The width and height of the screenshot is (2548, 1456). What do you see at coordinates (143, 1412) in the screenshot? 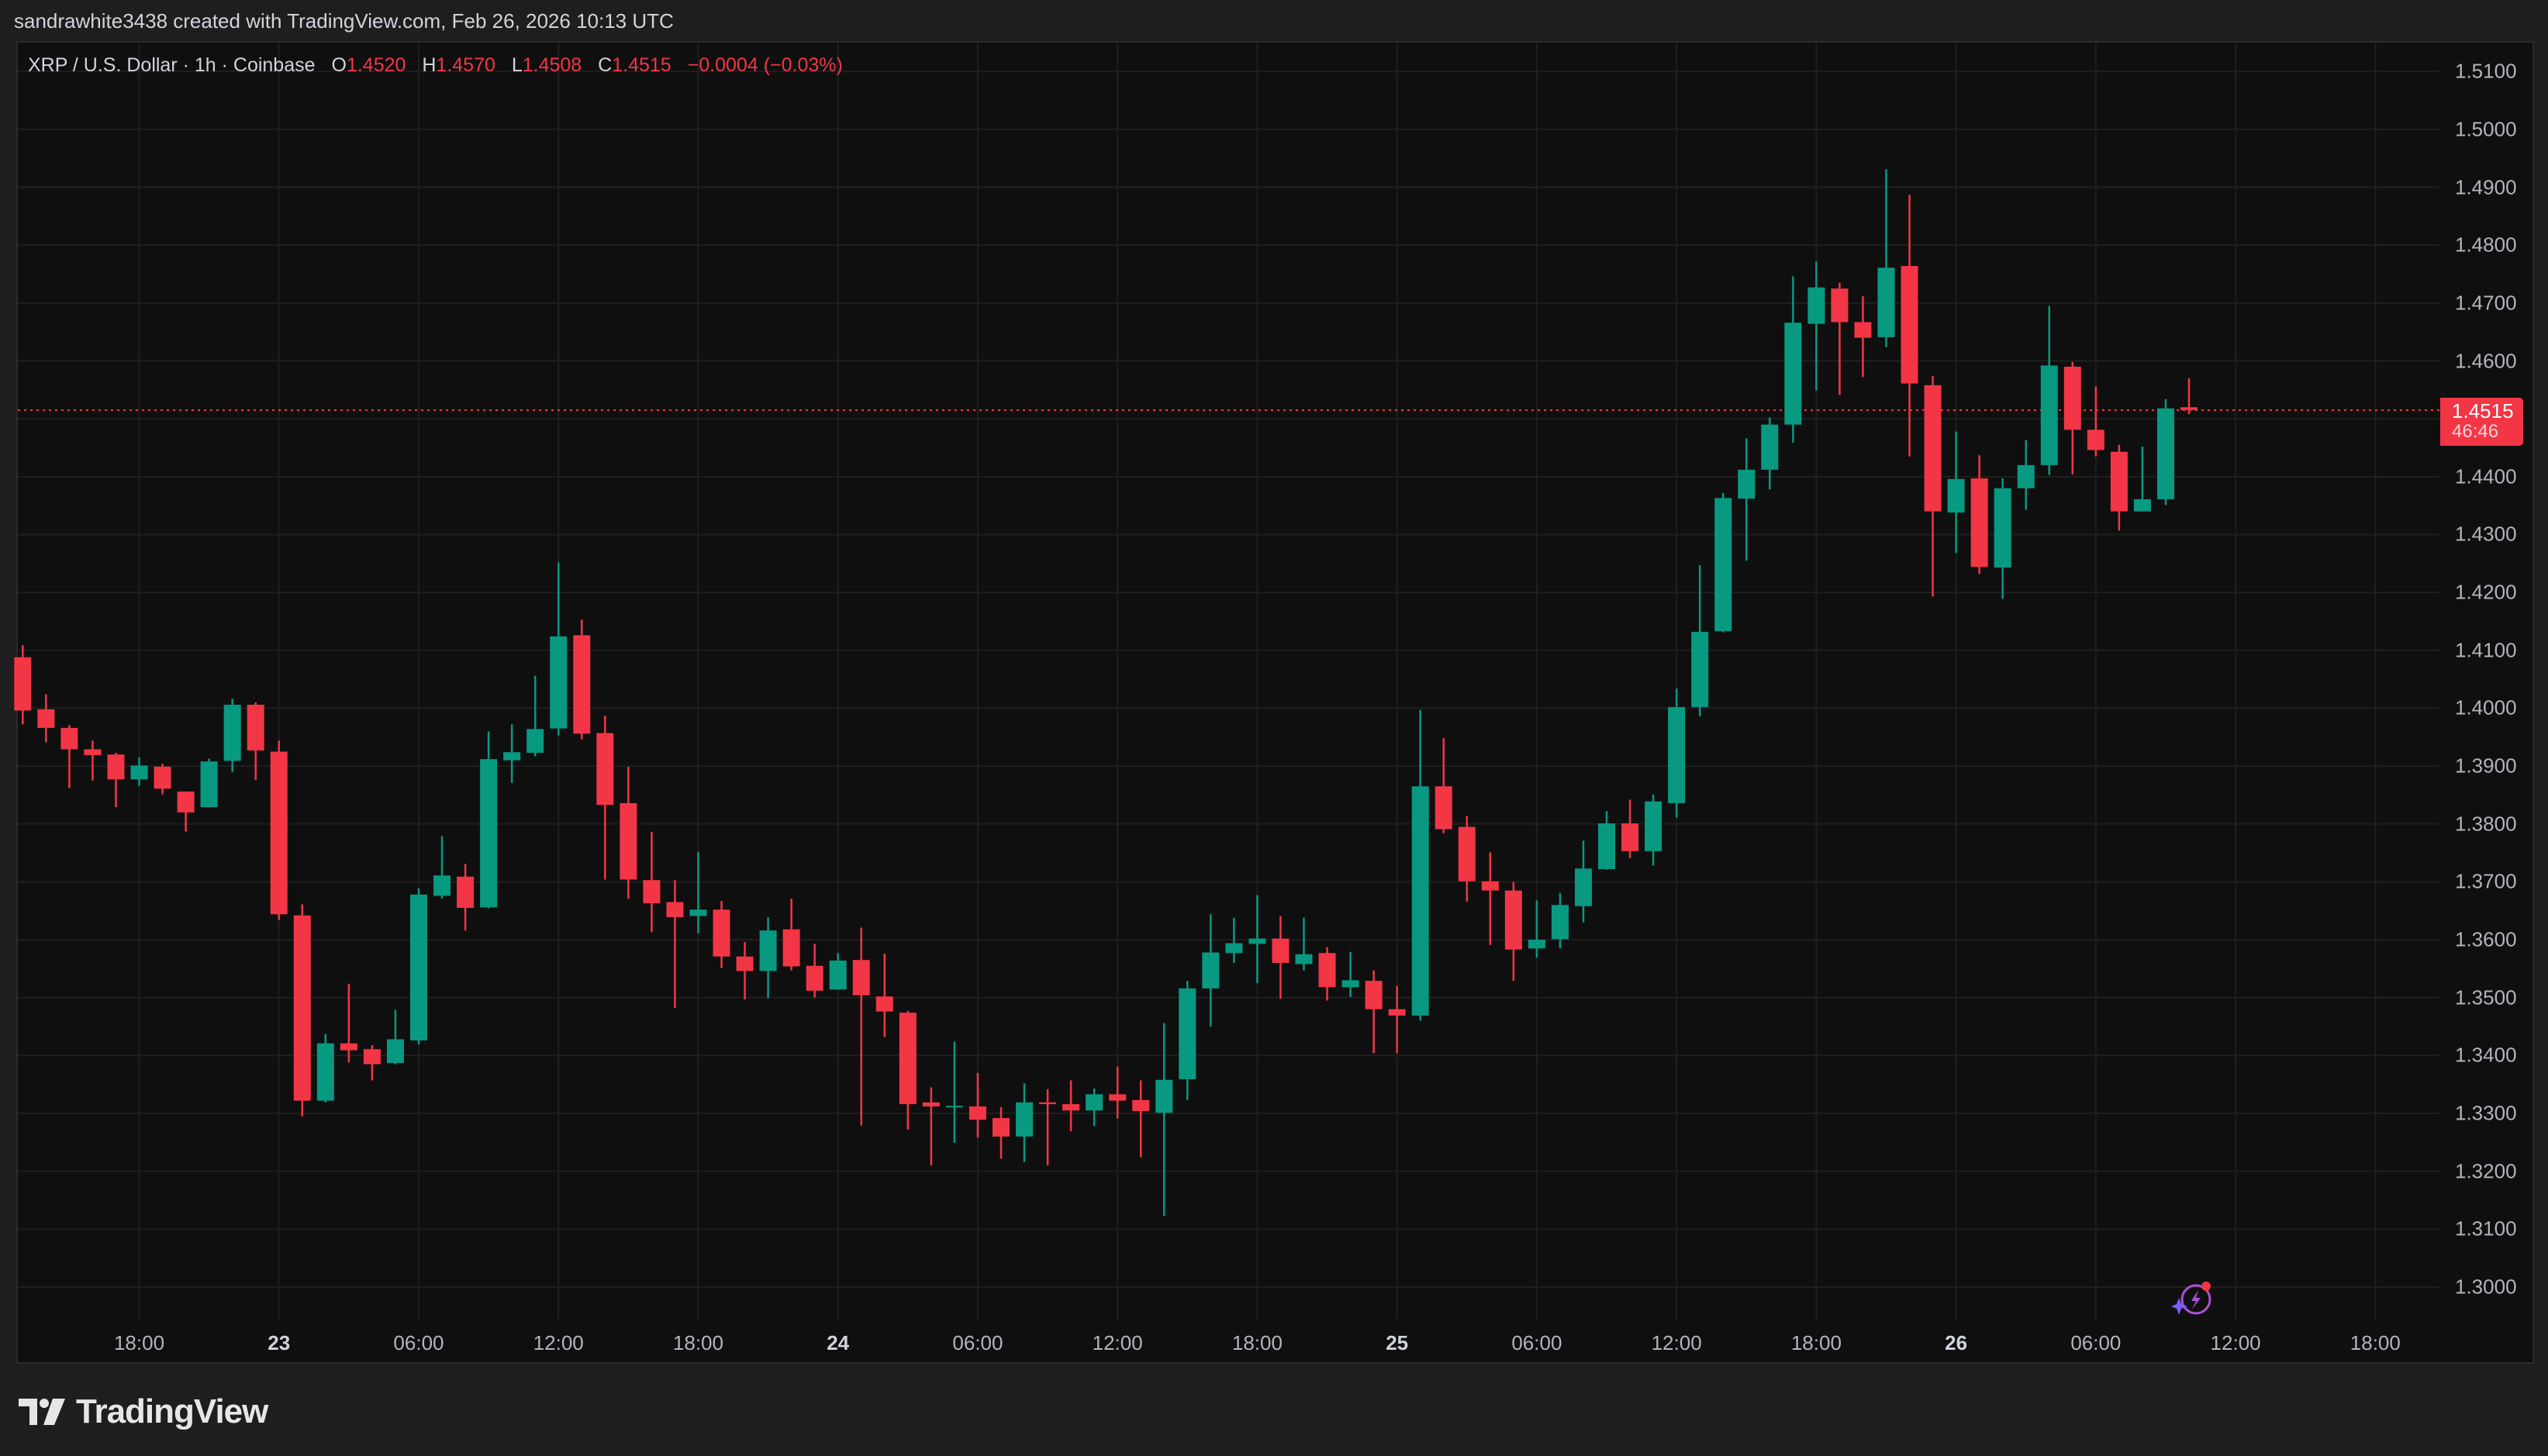
I see `tradingview-logo: TradingView` at bounding box center [143, 1412].